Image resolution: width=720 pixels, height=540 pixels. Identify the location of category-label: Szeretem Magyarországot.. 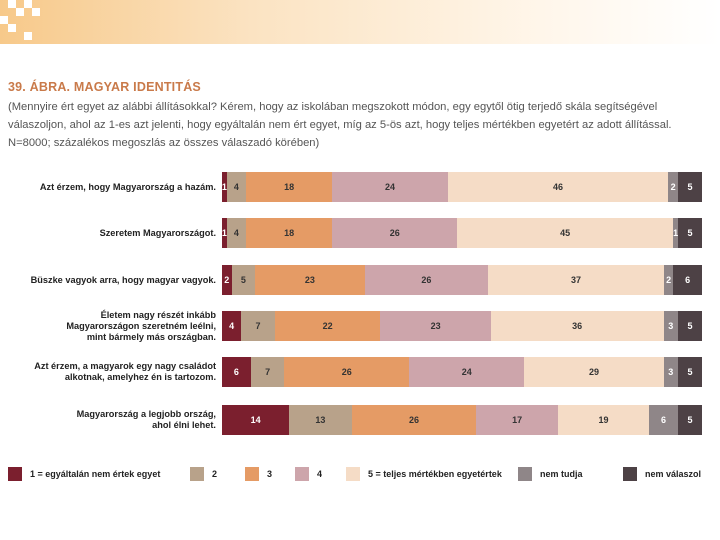
(111, 233).